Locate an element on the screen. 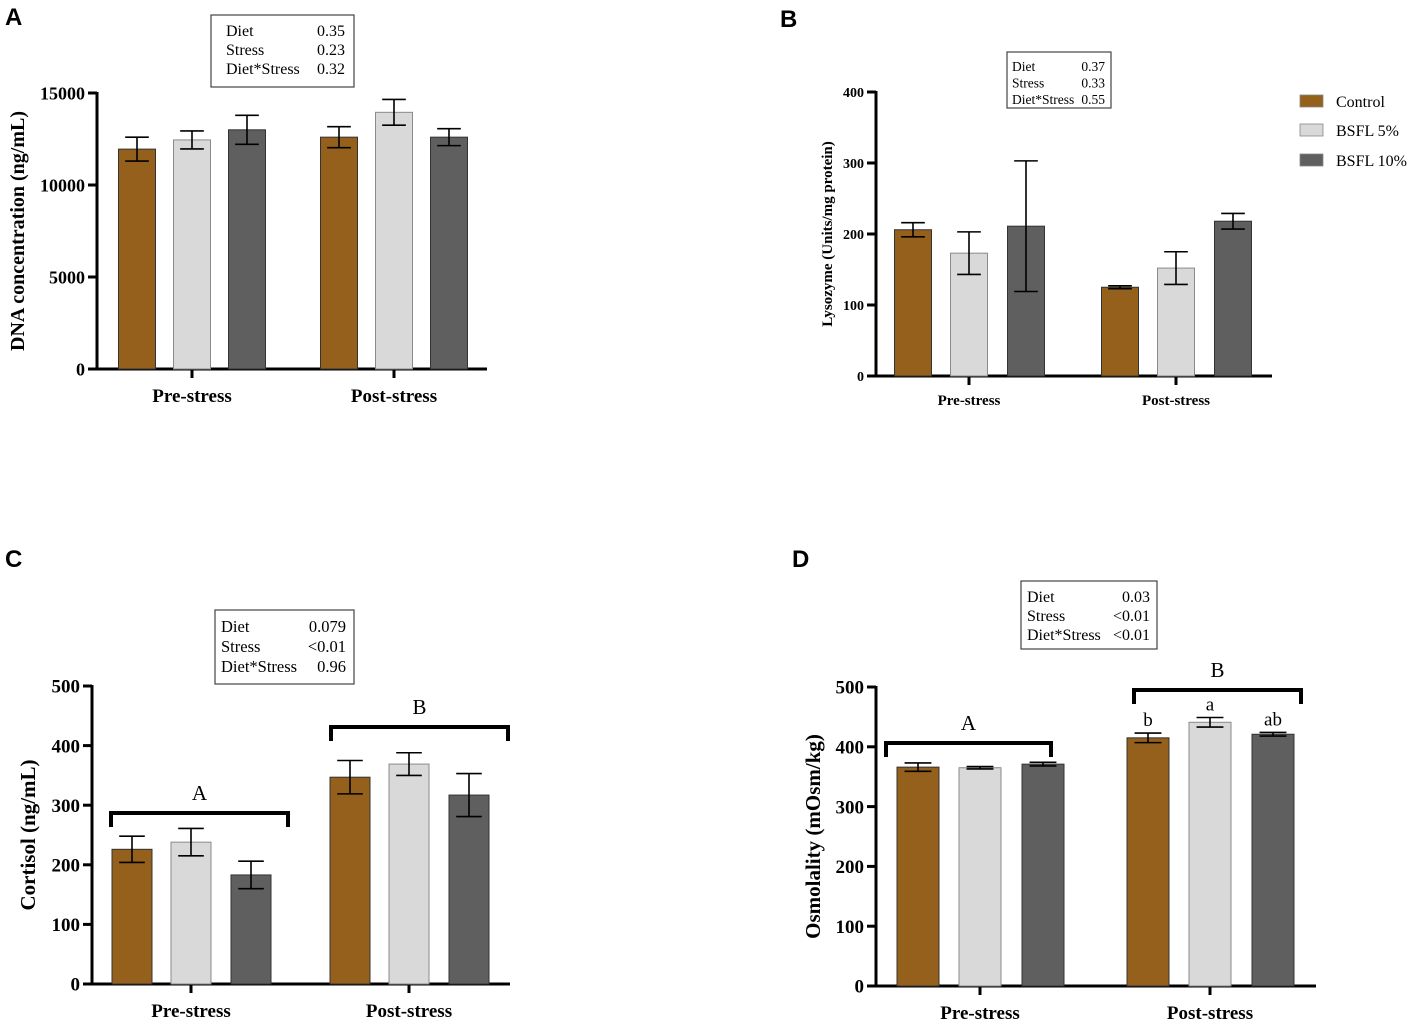 This screenshot has width=1417, height=1025. stats-p-value: 0.079 is located at coordinates (327, 626).